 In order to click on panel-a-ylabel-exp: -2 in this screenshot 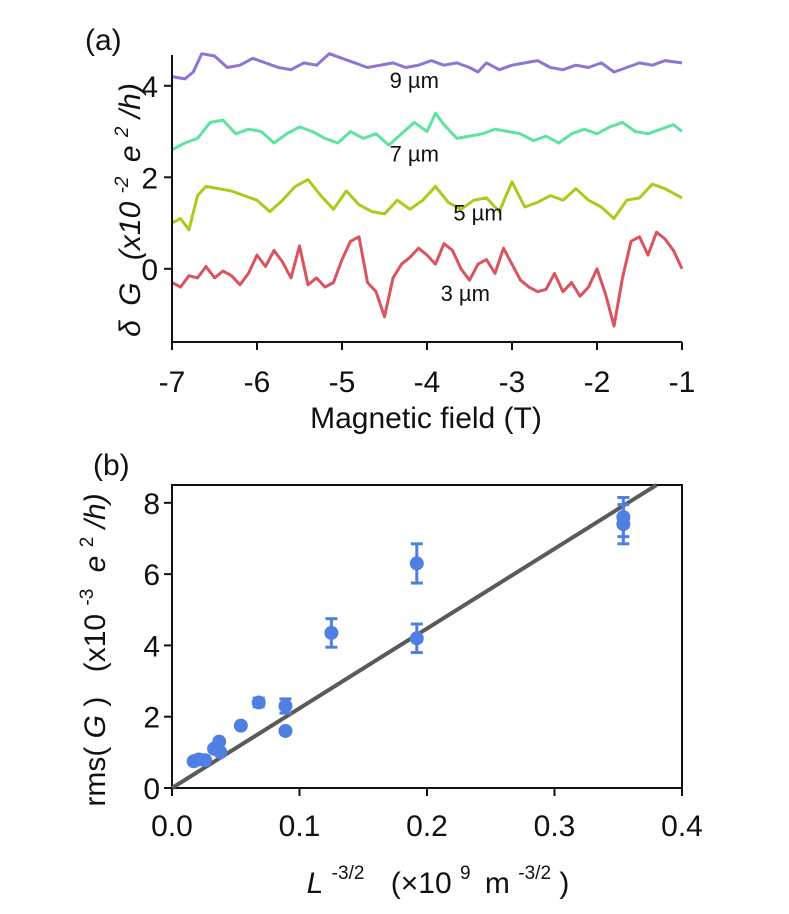, I will do `click(122, 184)`.